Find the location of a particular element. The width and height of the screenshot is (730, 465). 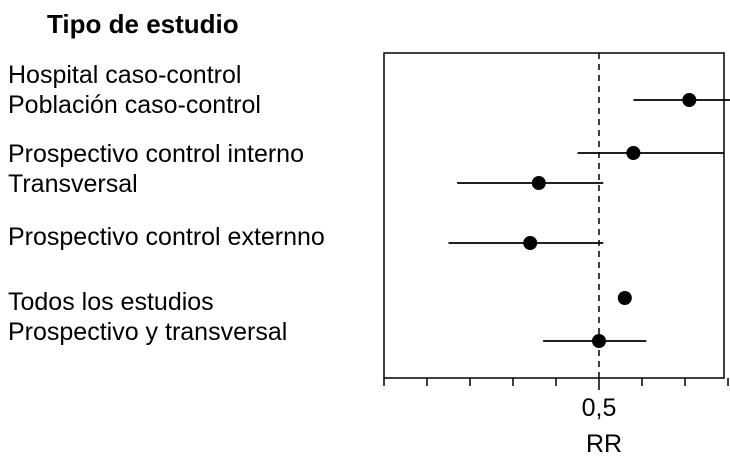

study-label: Población caso-control is located at coordinates (134, 105).